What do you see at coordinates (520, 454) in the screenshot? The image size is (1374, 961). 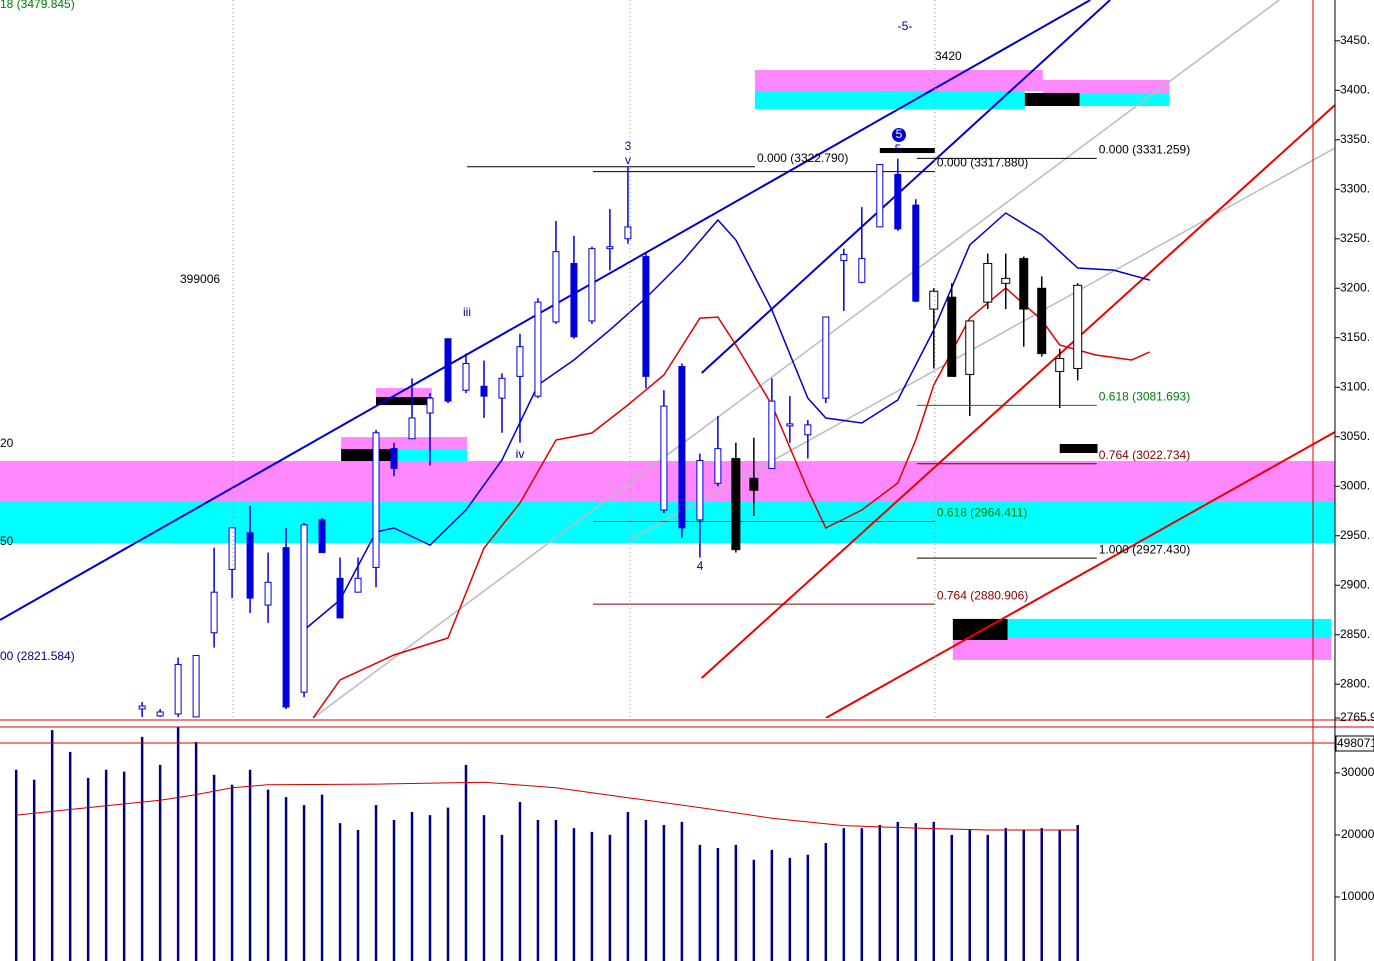 I see `annotation: iv` at bounding box center [520, 454].